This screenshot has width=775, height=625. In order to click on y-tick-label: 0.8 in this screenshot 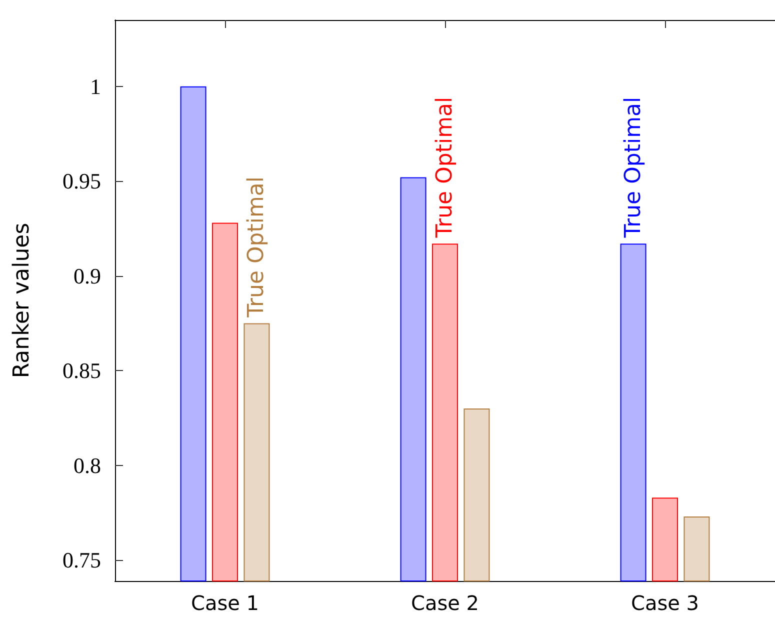, I will do `click(87, 465)`.